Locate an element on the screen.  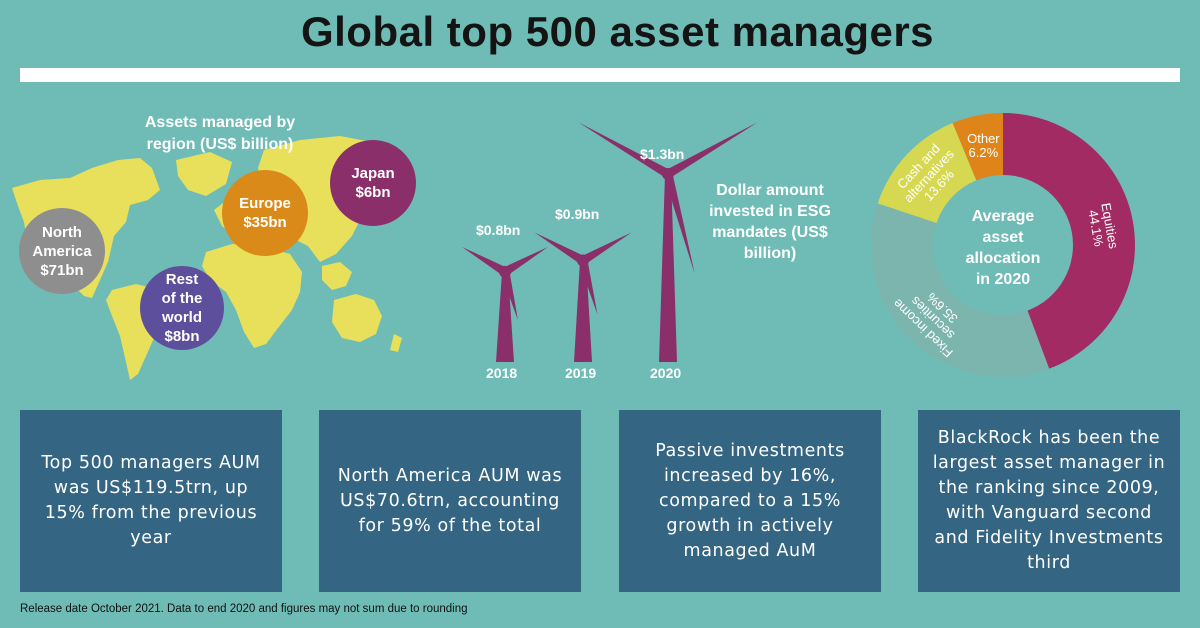
rest-of-world-label-3: world is located at coordinates (181, 317).